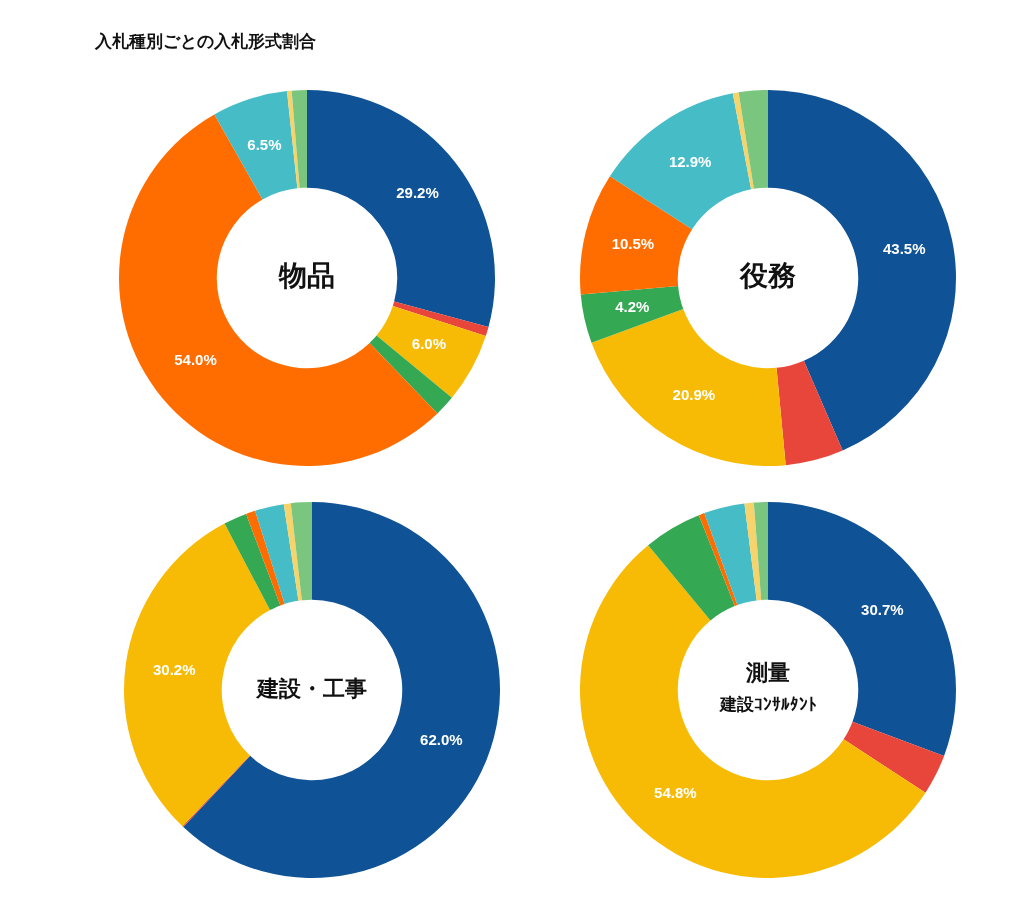  What do you see at coordinates (264, 144) in the screenshot?
I see `data-label: 6.5%` at bounding box center [264, 144].